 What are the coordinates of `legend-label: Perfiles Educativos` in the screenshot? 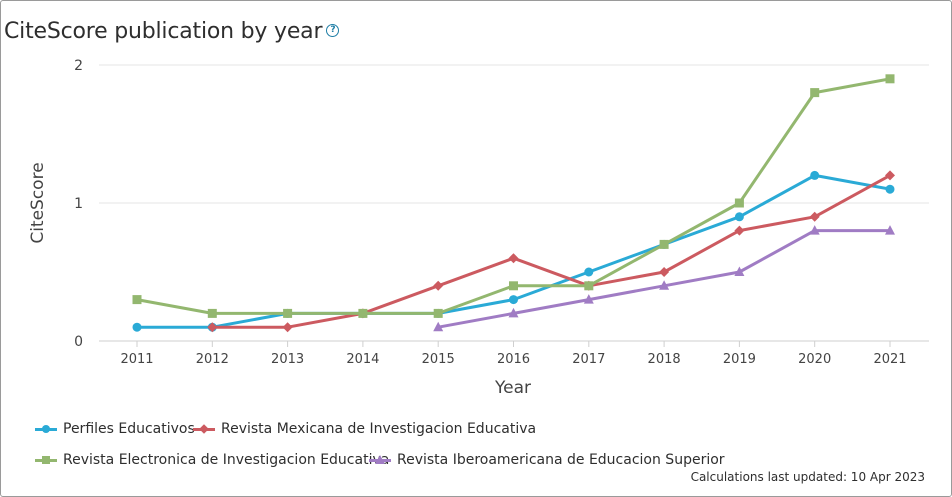 It's located at (129, 429).